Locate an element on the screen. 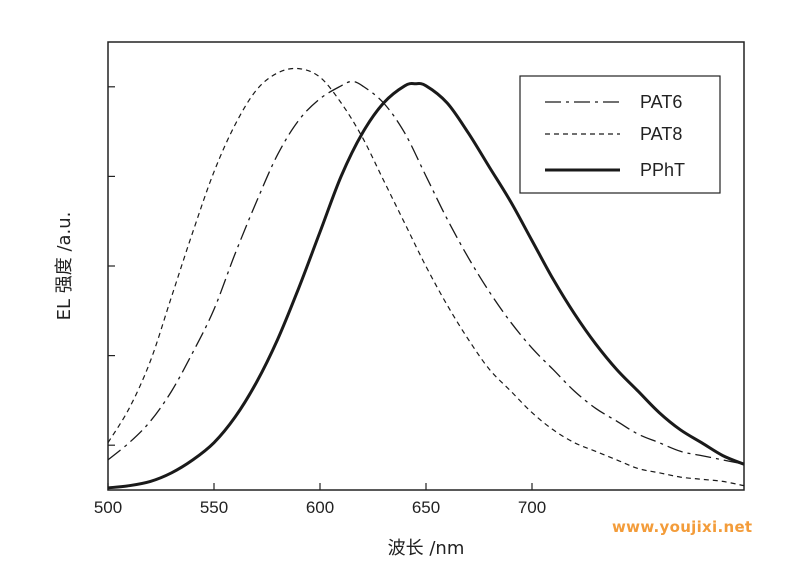 This screenshot has height=567, width=800. legend-label-pat6: PAT6 is located at coordinates (661, 102).